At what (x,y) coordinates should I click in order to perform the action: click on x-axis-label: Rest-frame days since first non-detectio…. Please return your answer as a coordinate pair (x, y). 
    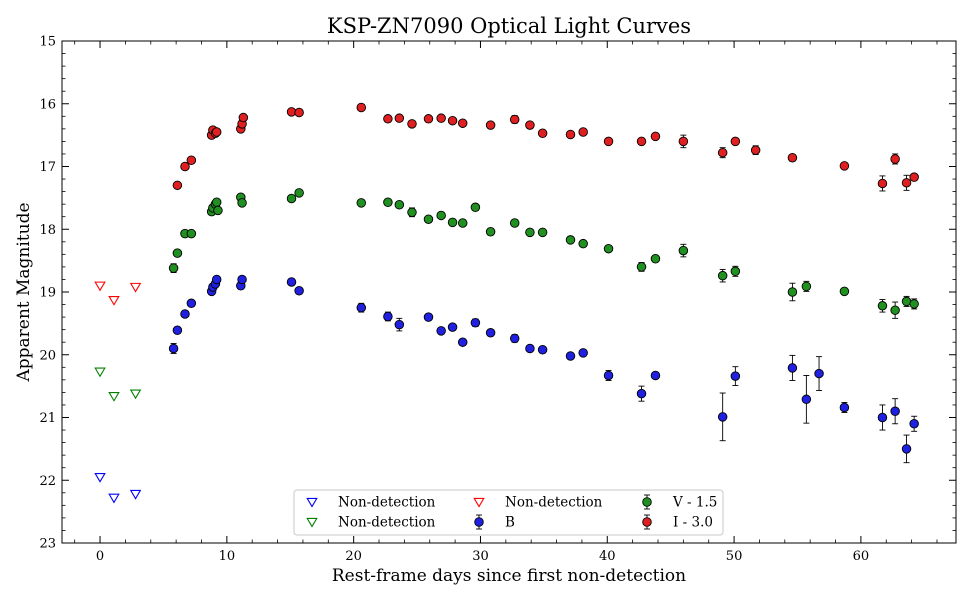
    Looking at the image, I should click on (509, 576).